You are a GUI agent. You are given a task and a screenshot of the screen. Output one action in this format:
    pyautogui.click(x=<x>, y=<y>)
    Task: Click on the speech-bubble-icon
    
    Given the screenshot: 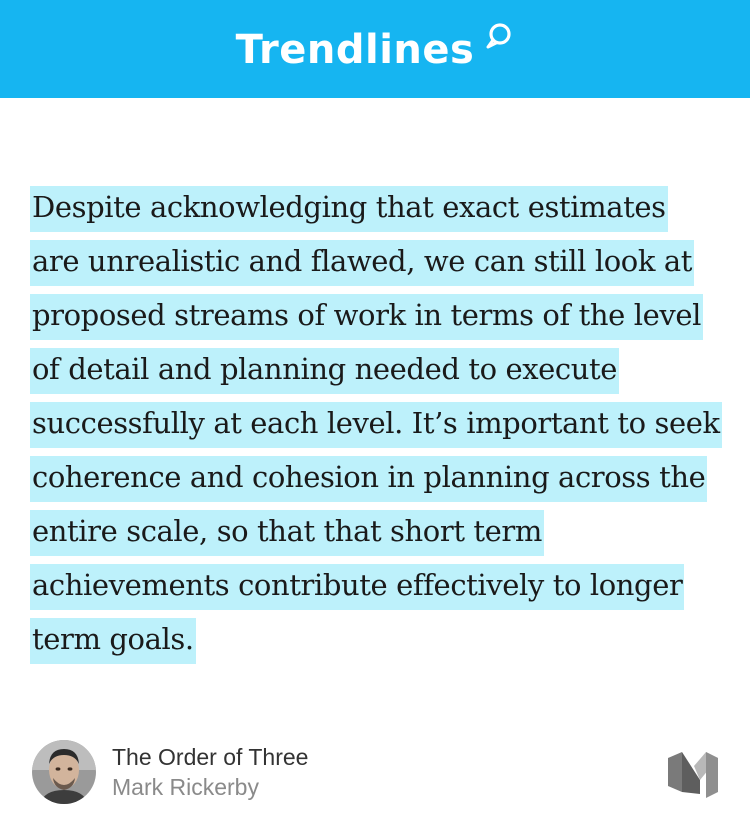 What is the action you would take?
    pyautogui.click(x=498, y=36)
    